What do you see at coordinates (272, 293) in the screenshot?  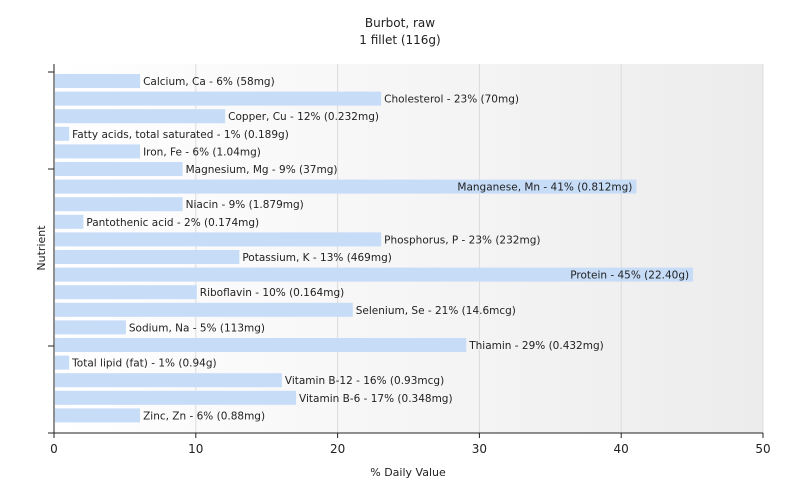 I see `bar-label: Riboflavin - 10% (0.164mg)` at bounding box center [272, 293].